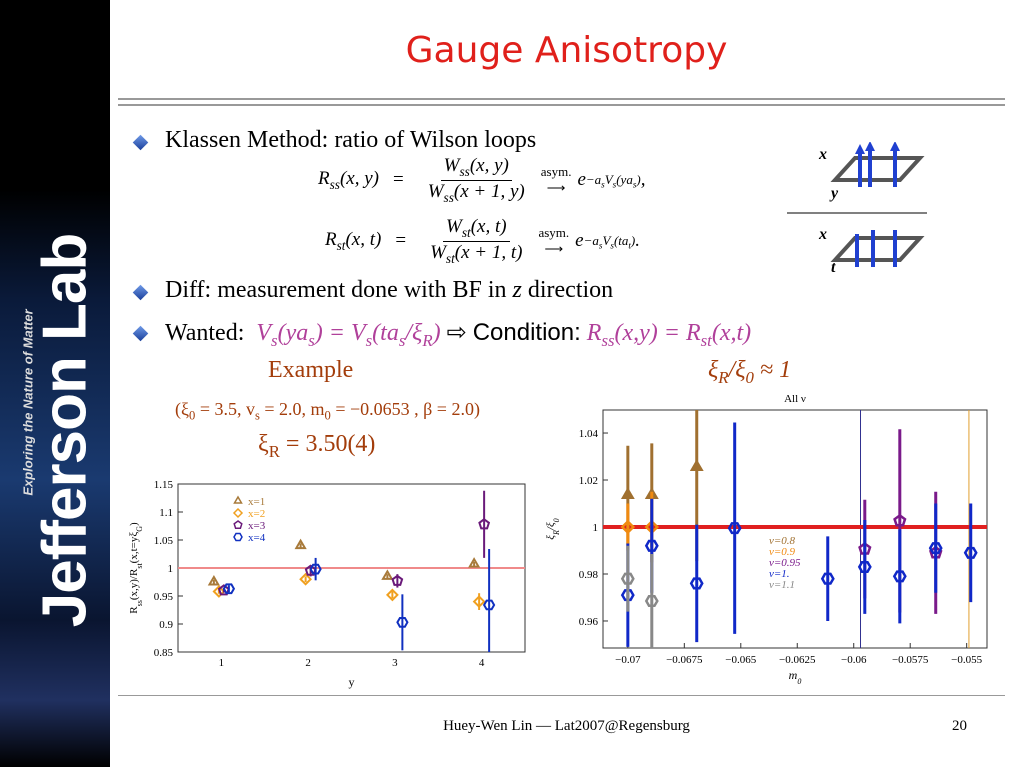  What do you see at coordinates (628, 660) in the screenshot?
I see `x-tick-label: −0.07` at bounding box center [628, 660].